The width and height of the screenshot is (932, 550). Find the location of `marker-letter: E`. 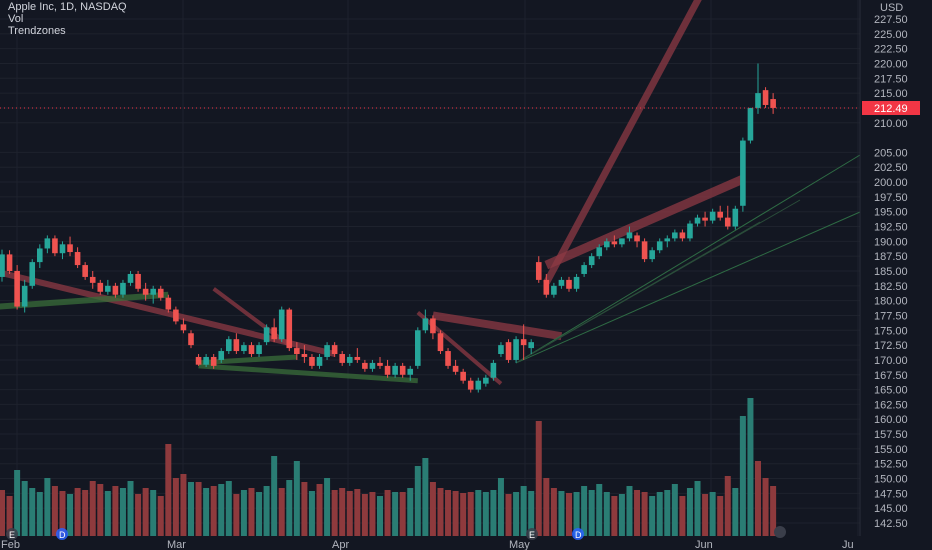

marker-letter: E is located at coordinates (532, 535).